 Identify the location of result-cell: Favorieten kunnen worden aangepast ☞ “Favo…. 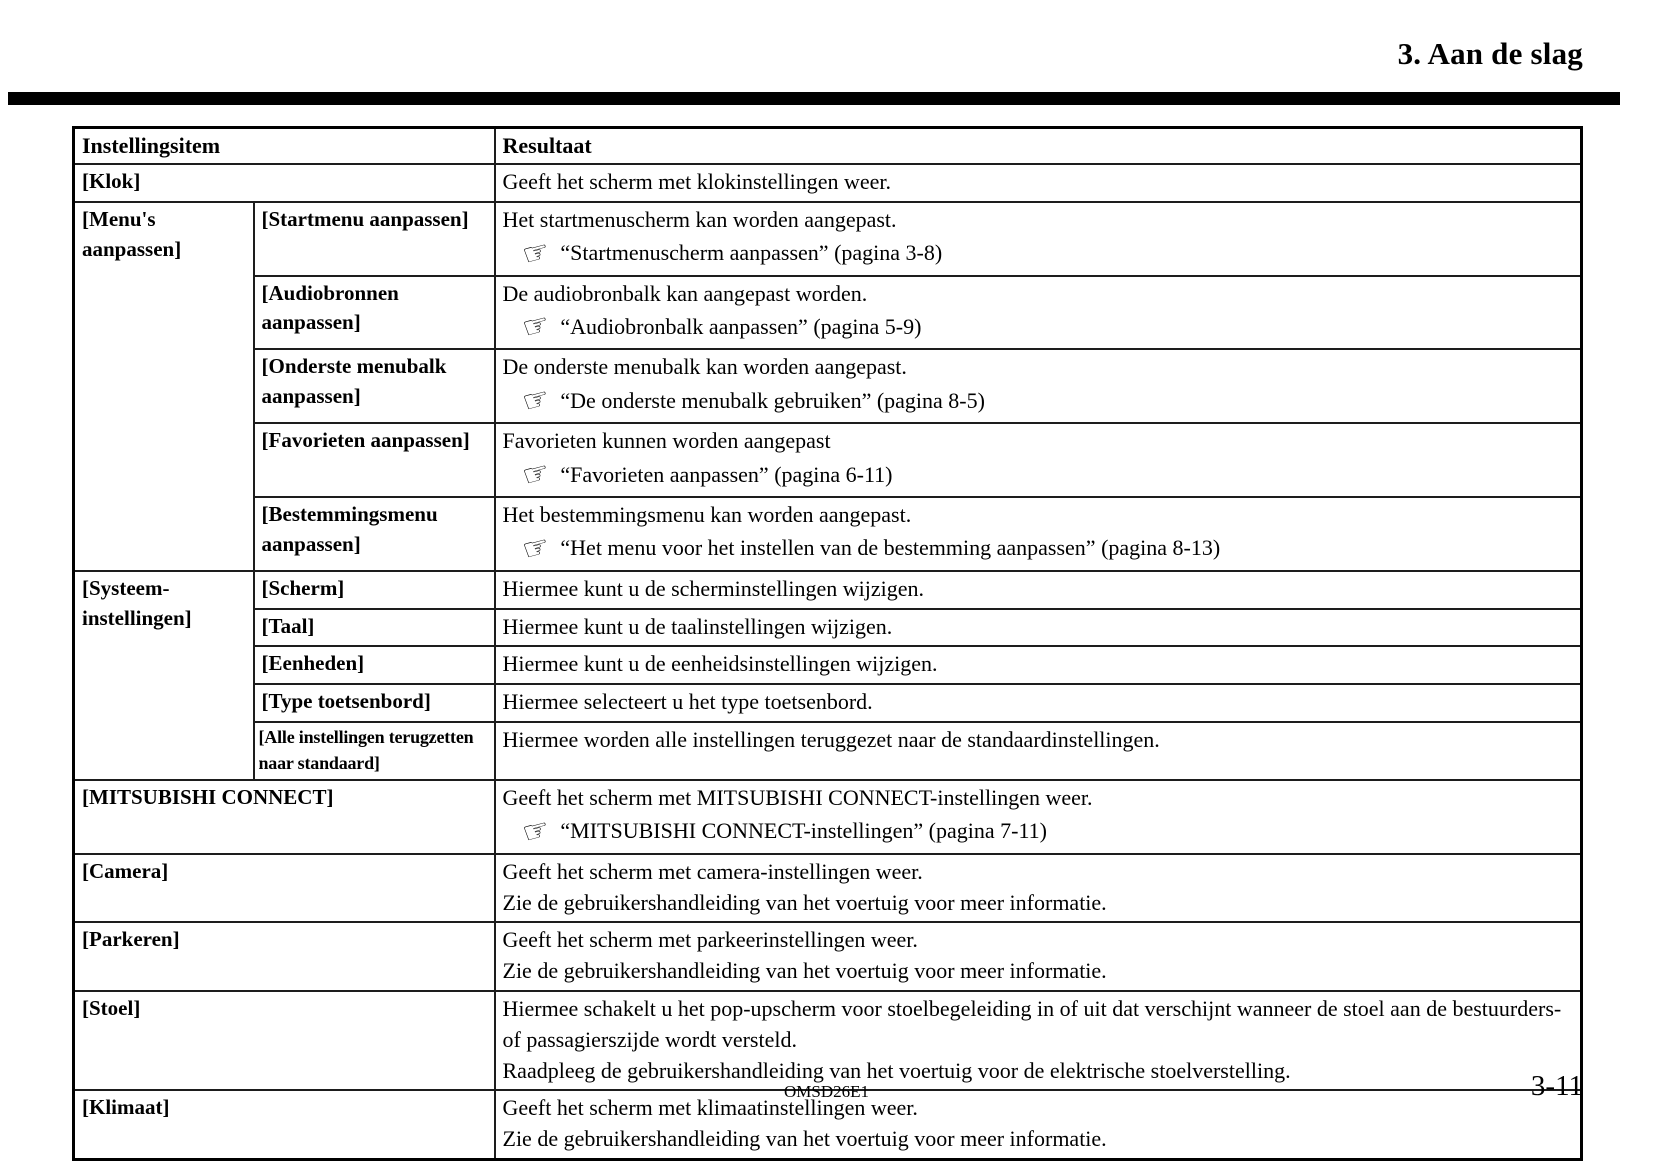
(1038, 460).